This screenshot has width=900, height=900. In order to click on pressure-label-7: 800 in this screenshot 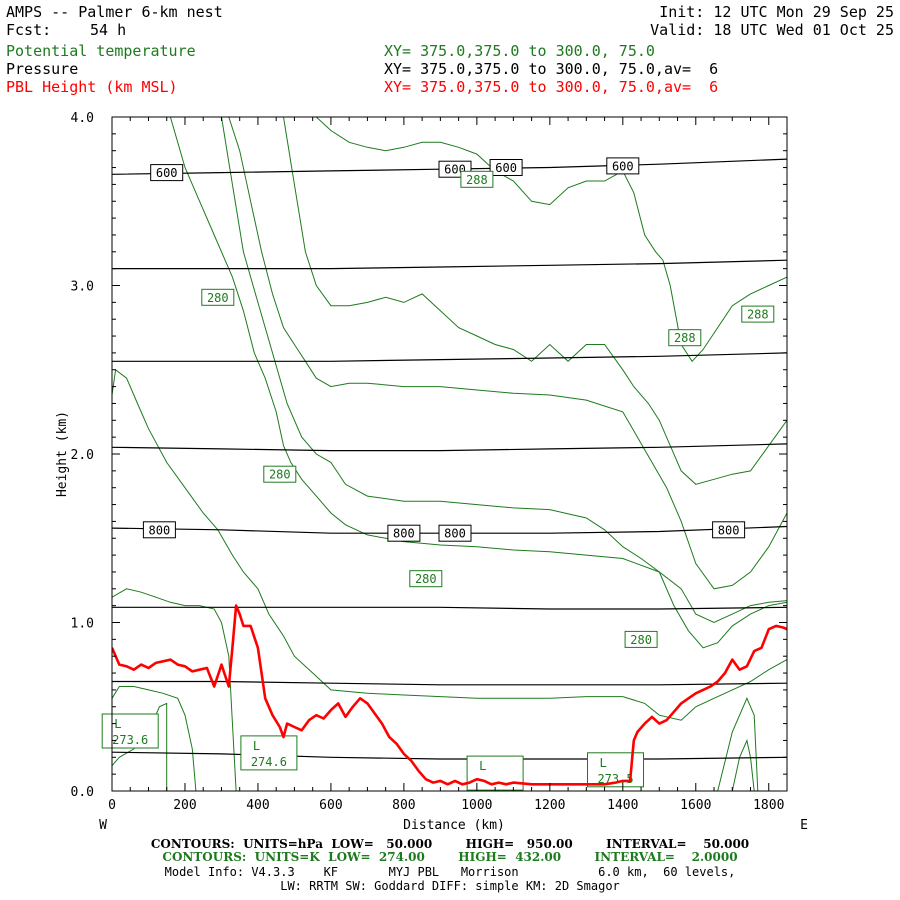, I will do `click(729, 530)`.